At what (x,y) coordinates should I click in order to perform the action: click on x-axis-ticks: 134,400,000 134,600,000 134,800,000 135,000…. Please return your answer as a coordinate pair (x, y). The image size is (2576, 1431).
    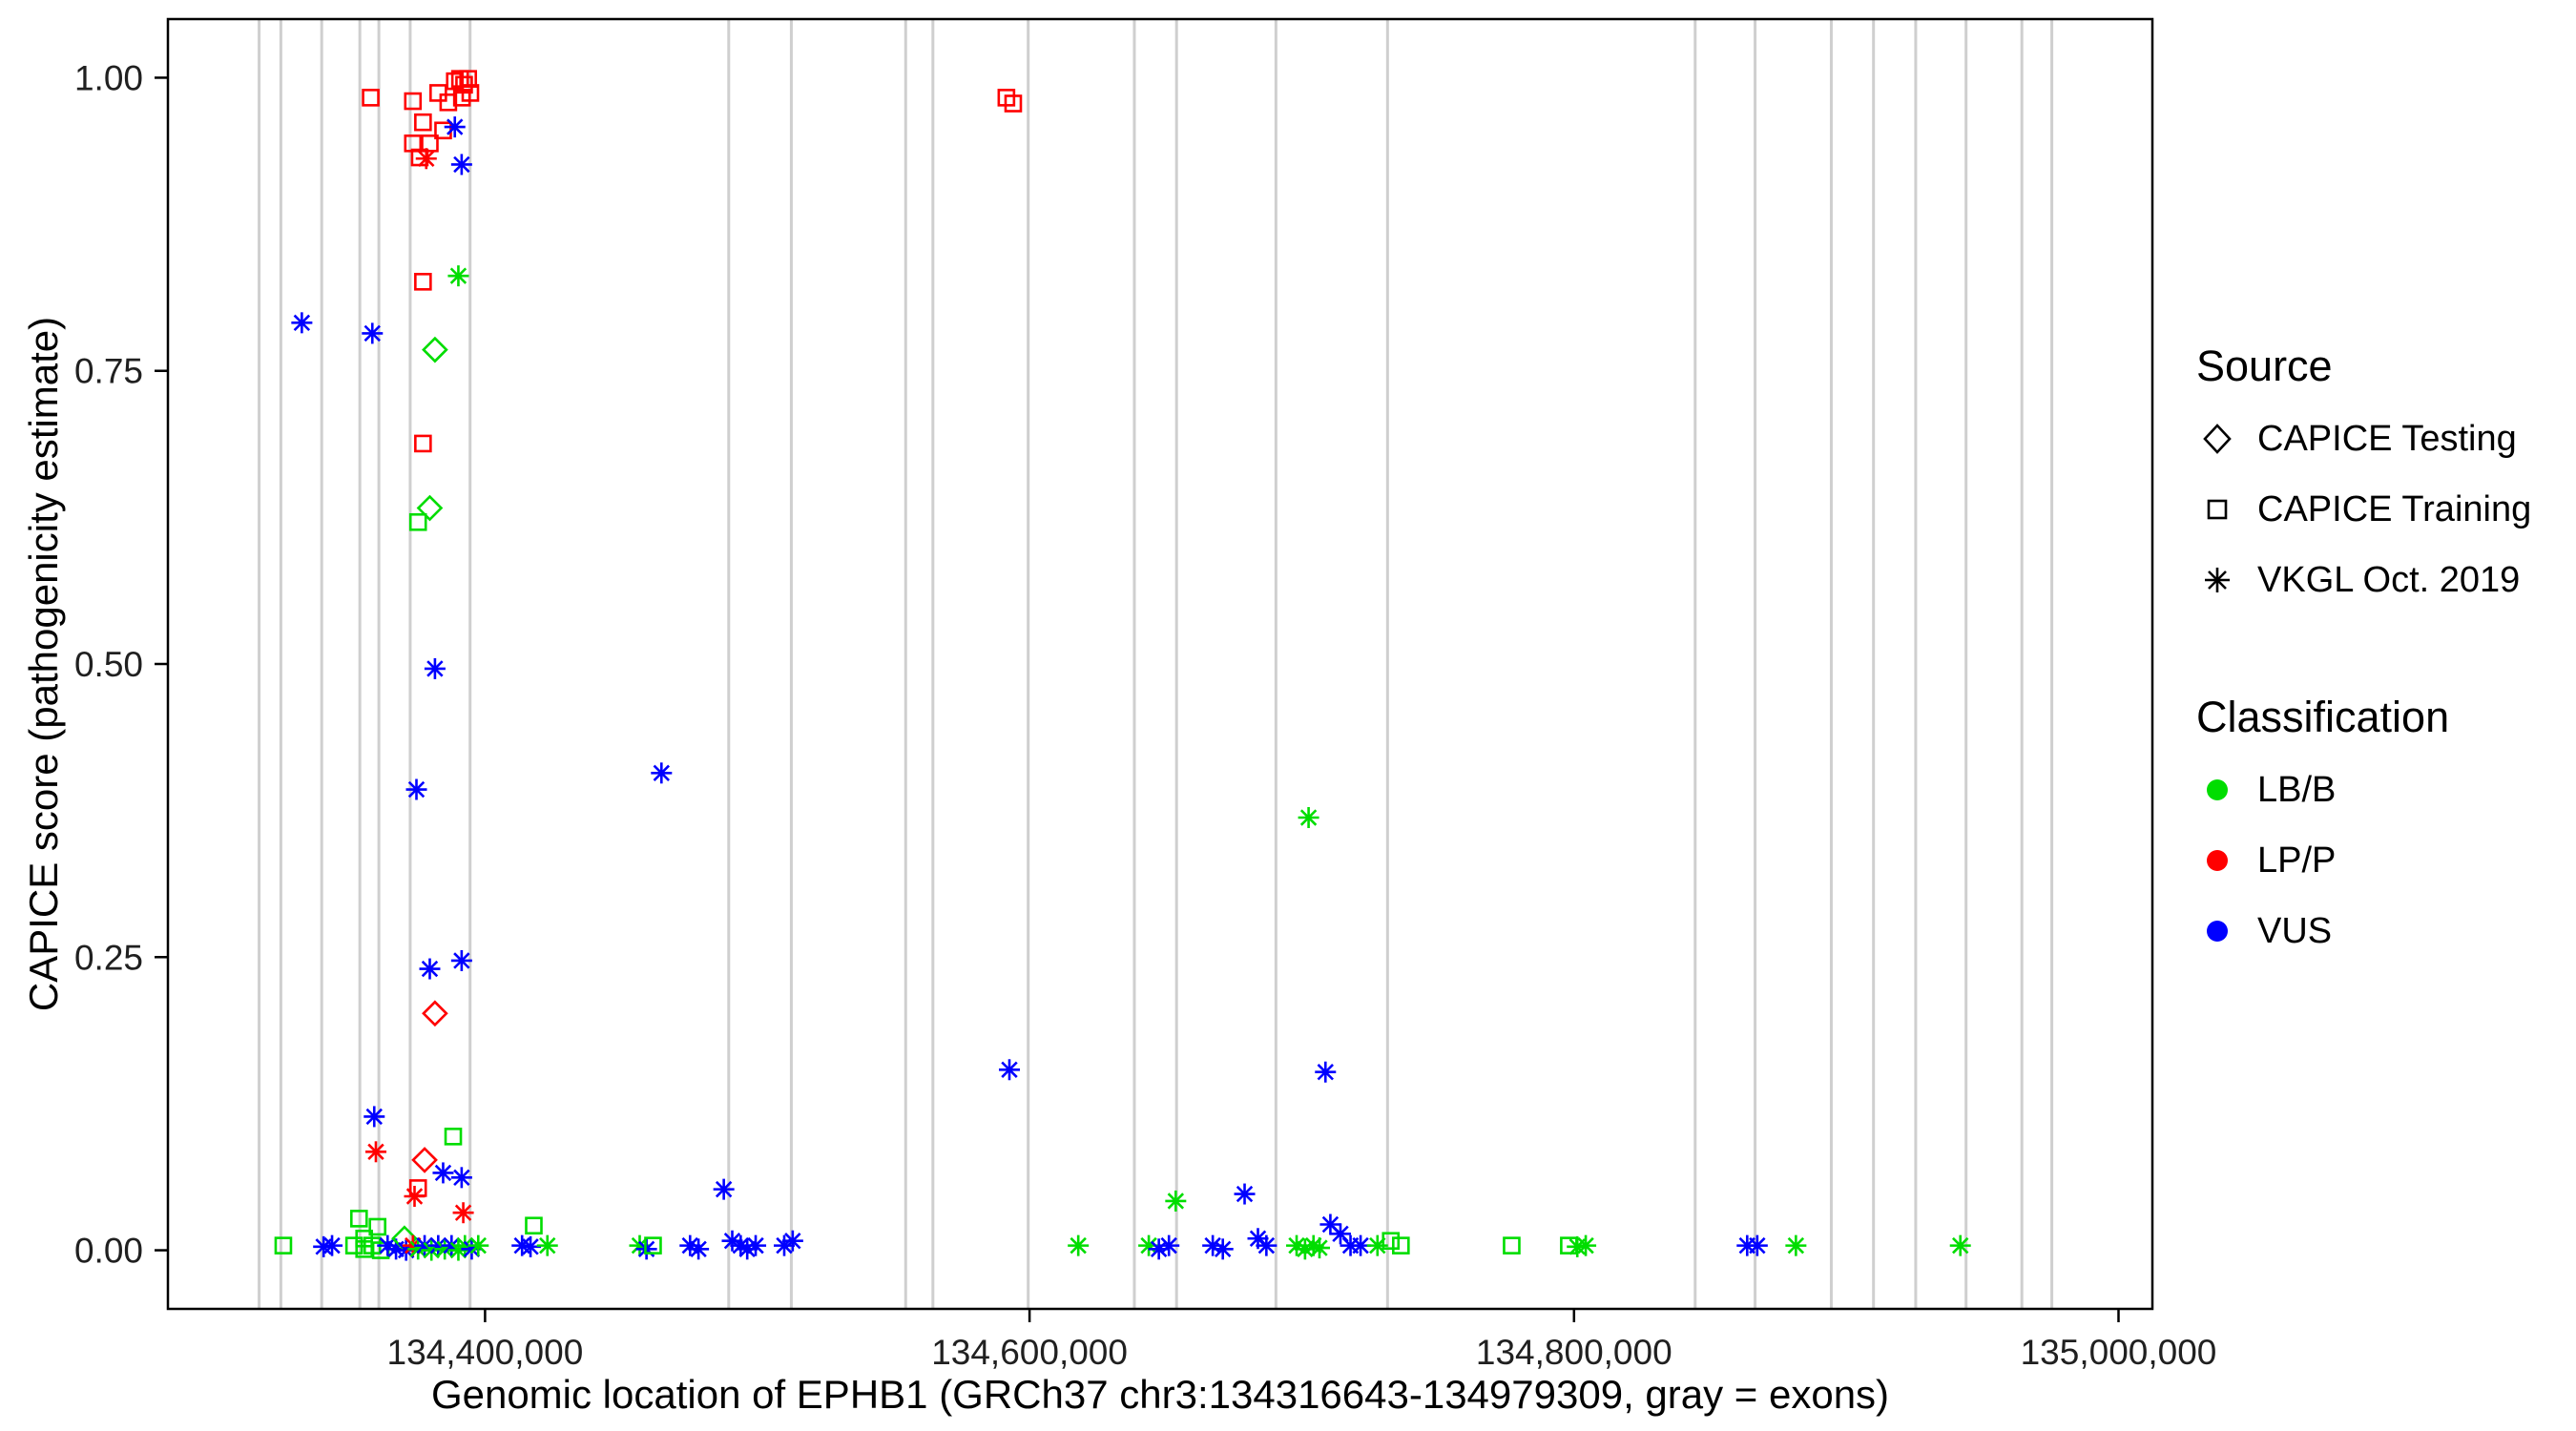
    Looking at the image, I should click on (1302, 1340).